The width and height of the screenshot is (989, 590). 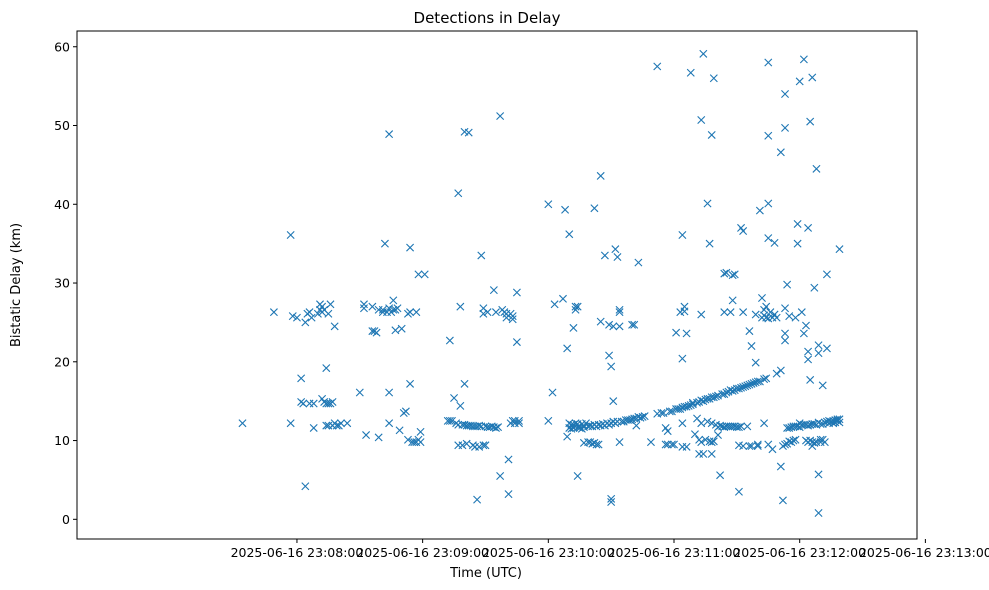 What do you see at coordinates (924, 552) in the screenshot?
I see `x-tick-label: 2025-06-16 23:13:00` at bounding box center [924, 552].